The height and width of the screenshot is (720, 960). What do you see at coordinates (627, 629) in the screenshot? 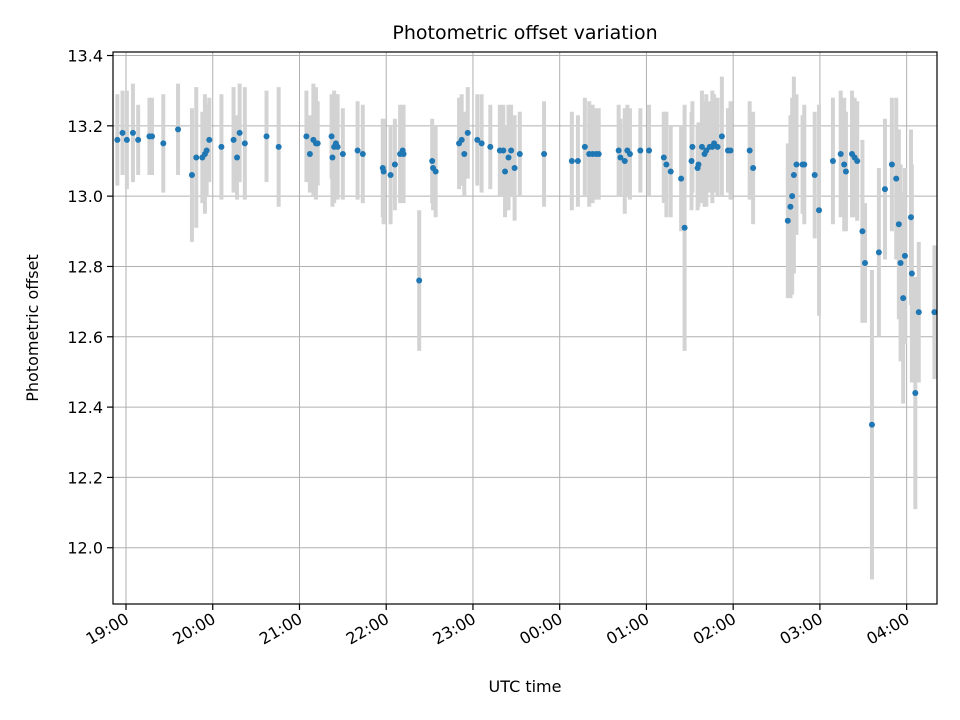
I see `x-tick-label: 01:00` at bounding box center [627, 629].